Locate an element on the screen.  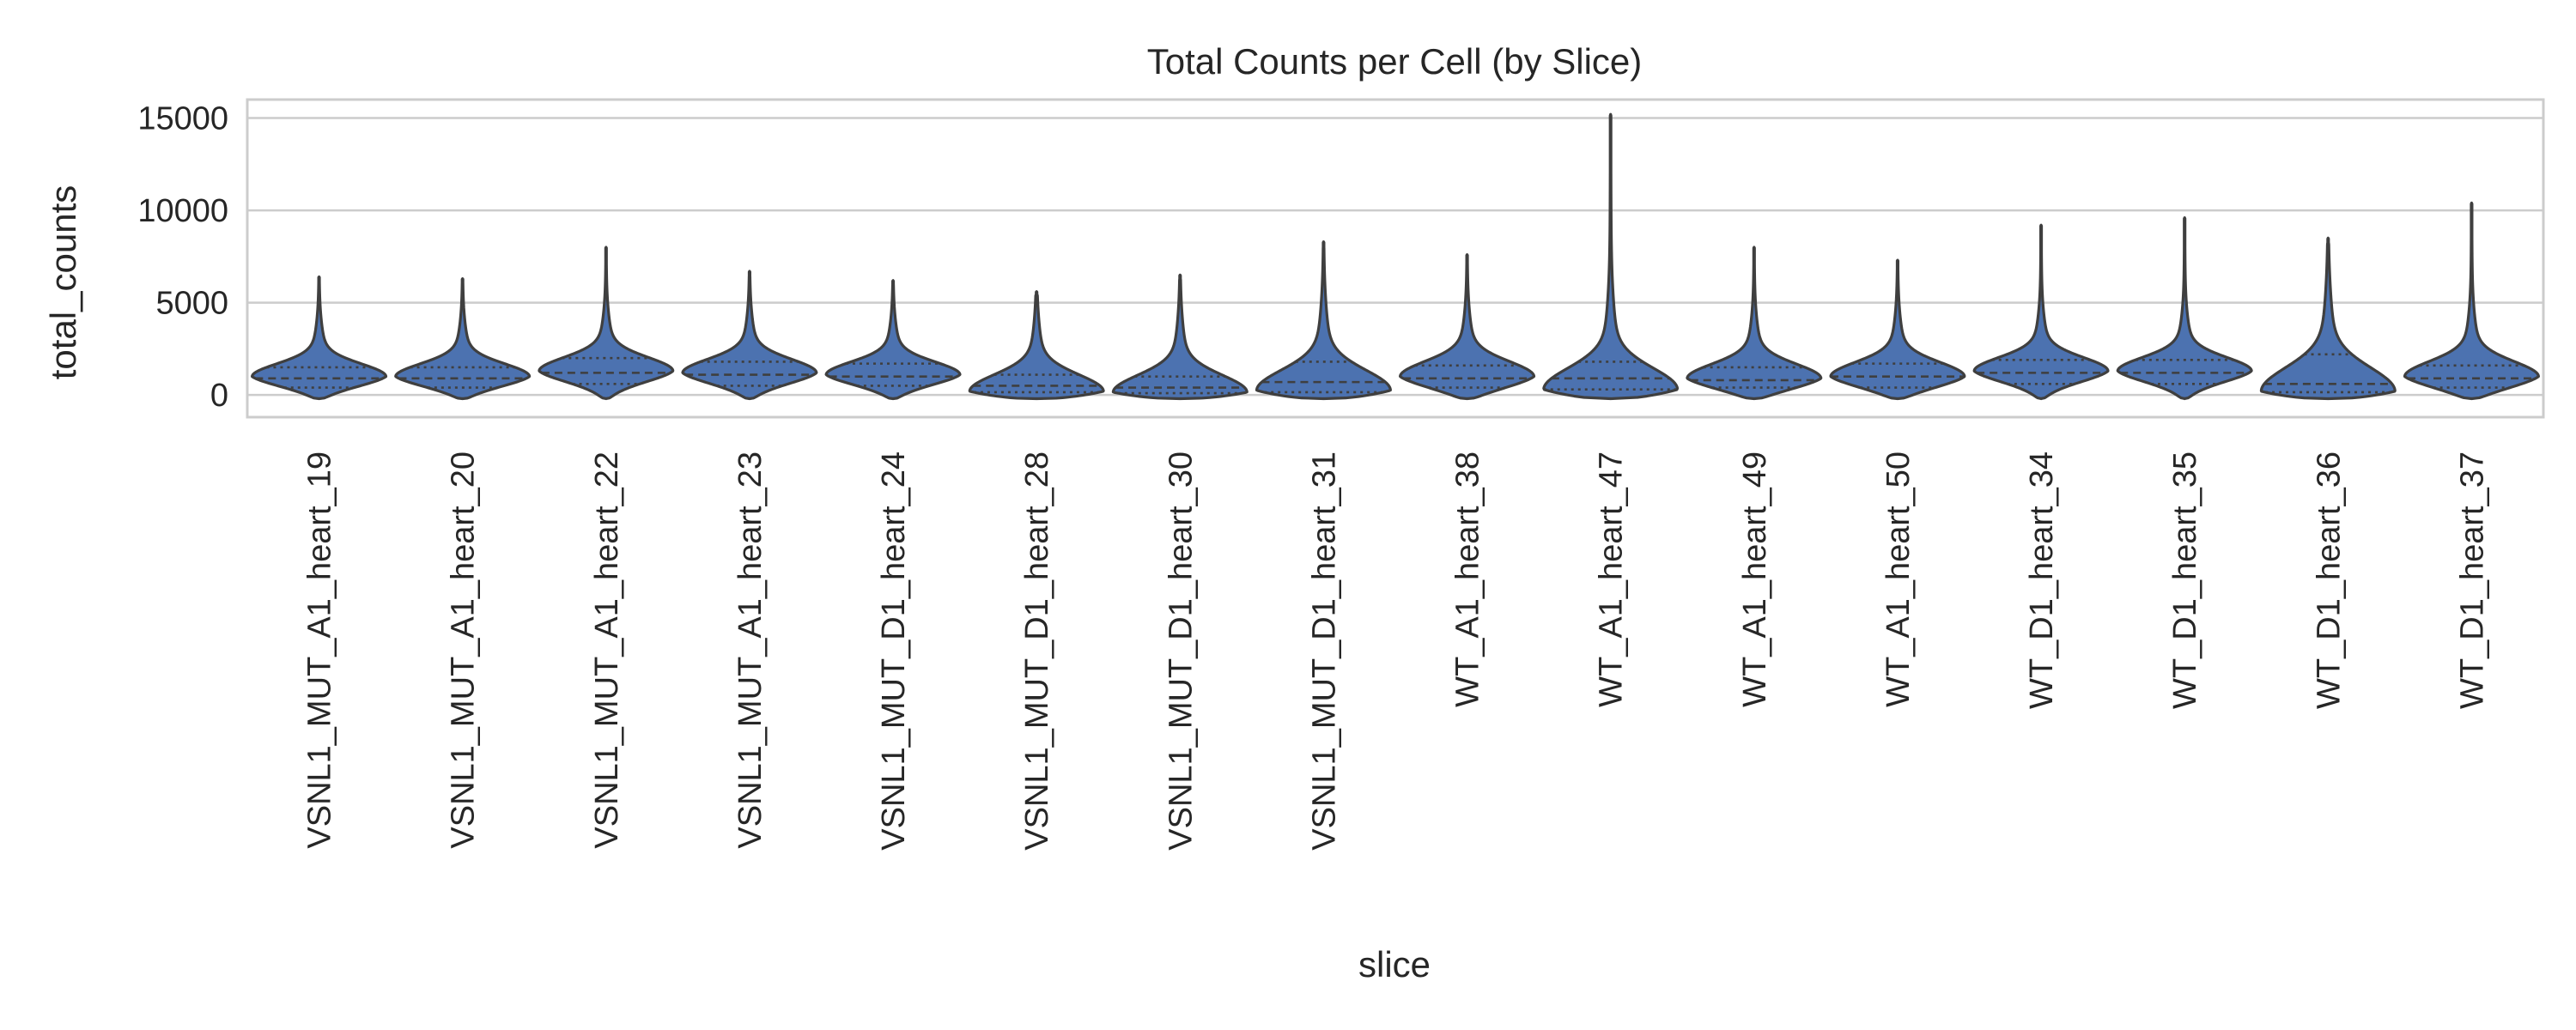
x-axis-label: slice is located at coordinates (1394, 964).